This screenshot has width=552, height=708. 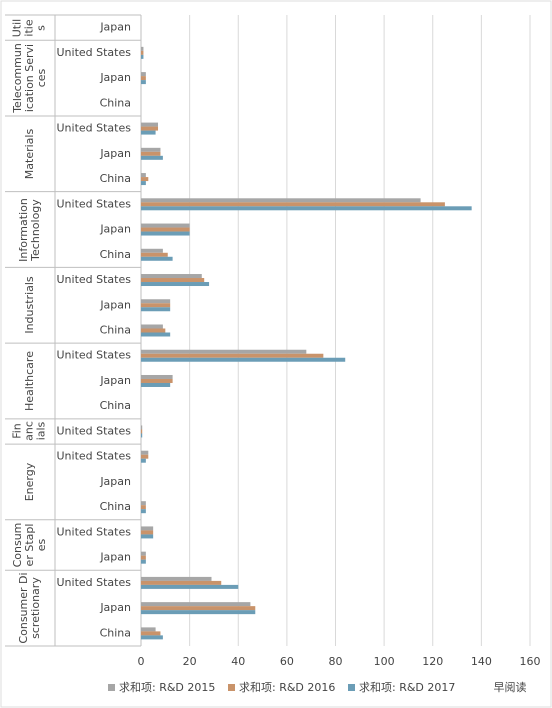 What do you see at coordinates (287, 661) in the screenshot?
I see `x-tick-label: 60` at bounding box center [287, 661].